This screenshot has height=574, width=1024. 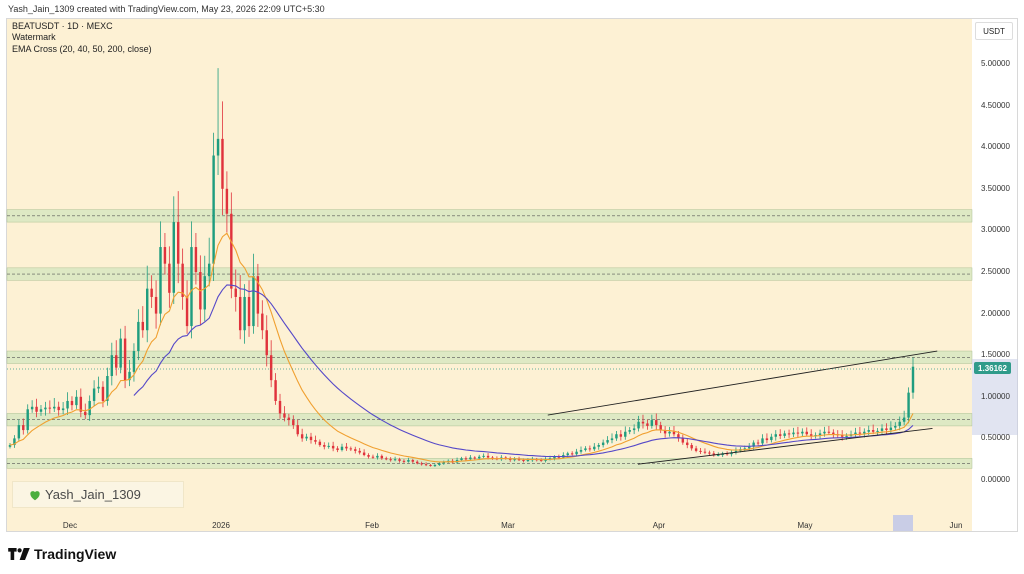 What do you see at coordinates (995, 313) in the screenshot?
I see `y-tick-label: 2.00000` at bounding box center [995, 313].